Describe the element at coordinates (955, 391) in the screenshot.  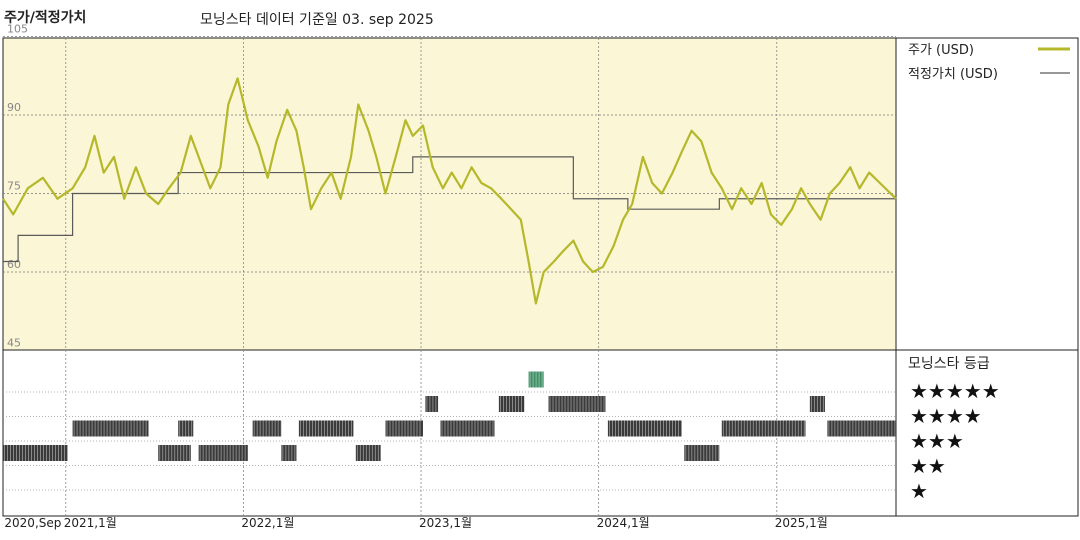
I see `legend-star-row: ★★★★★` at that location.